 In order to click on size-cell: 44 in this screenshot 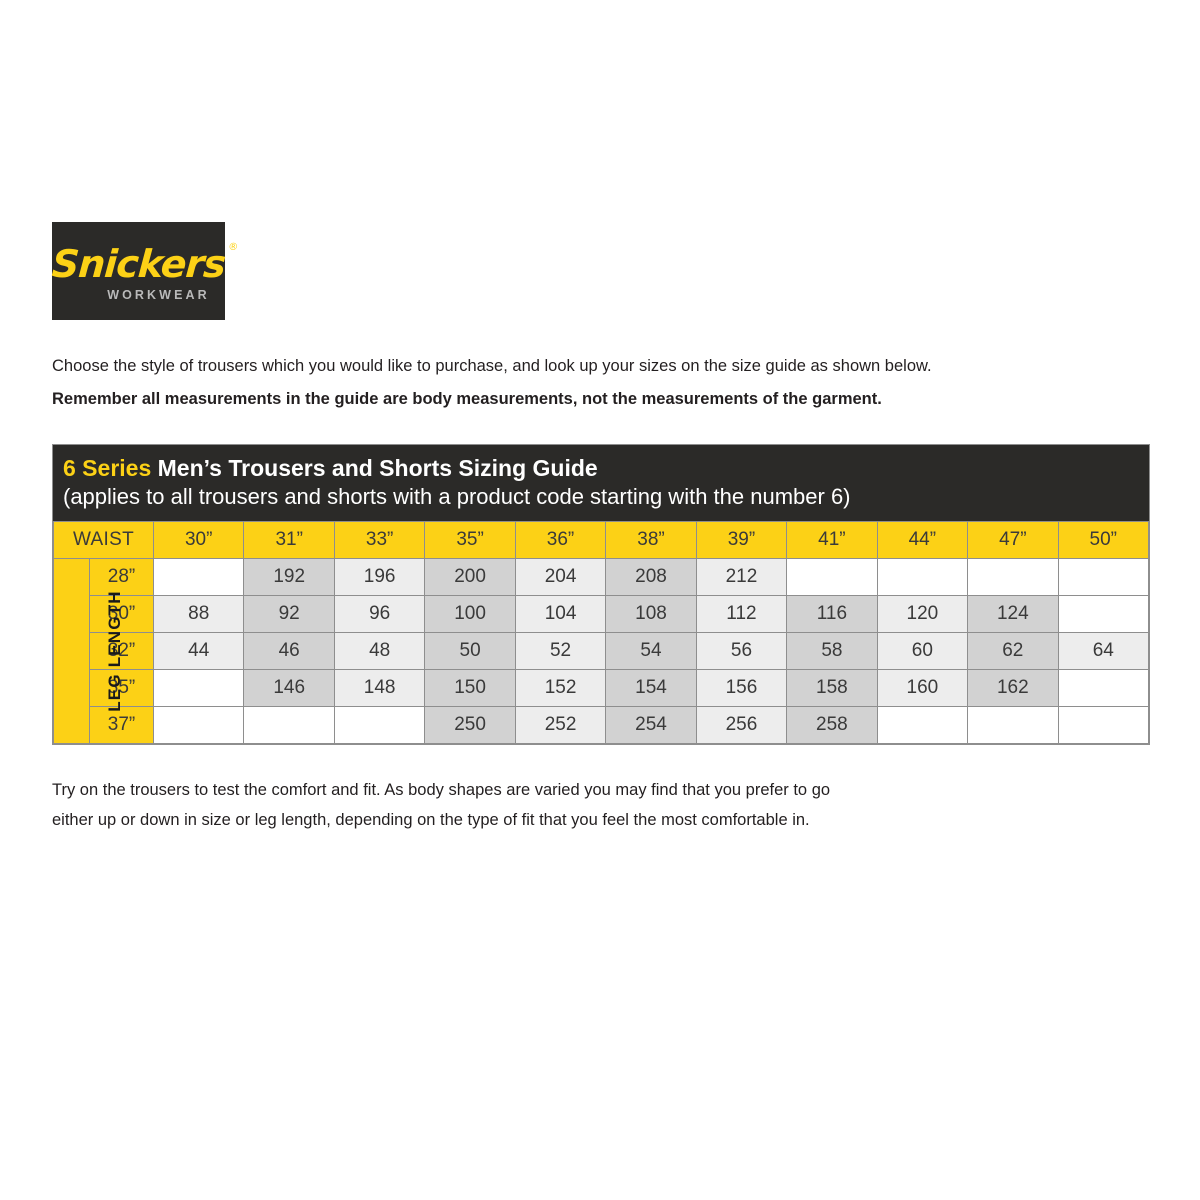, I will do `click(198, 651)`.